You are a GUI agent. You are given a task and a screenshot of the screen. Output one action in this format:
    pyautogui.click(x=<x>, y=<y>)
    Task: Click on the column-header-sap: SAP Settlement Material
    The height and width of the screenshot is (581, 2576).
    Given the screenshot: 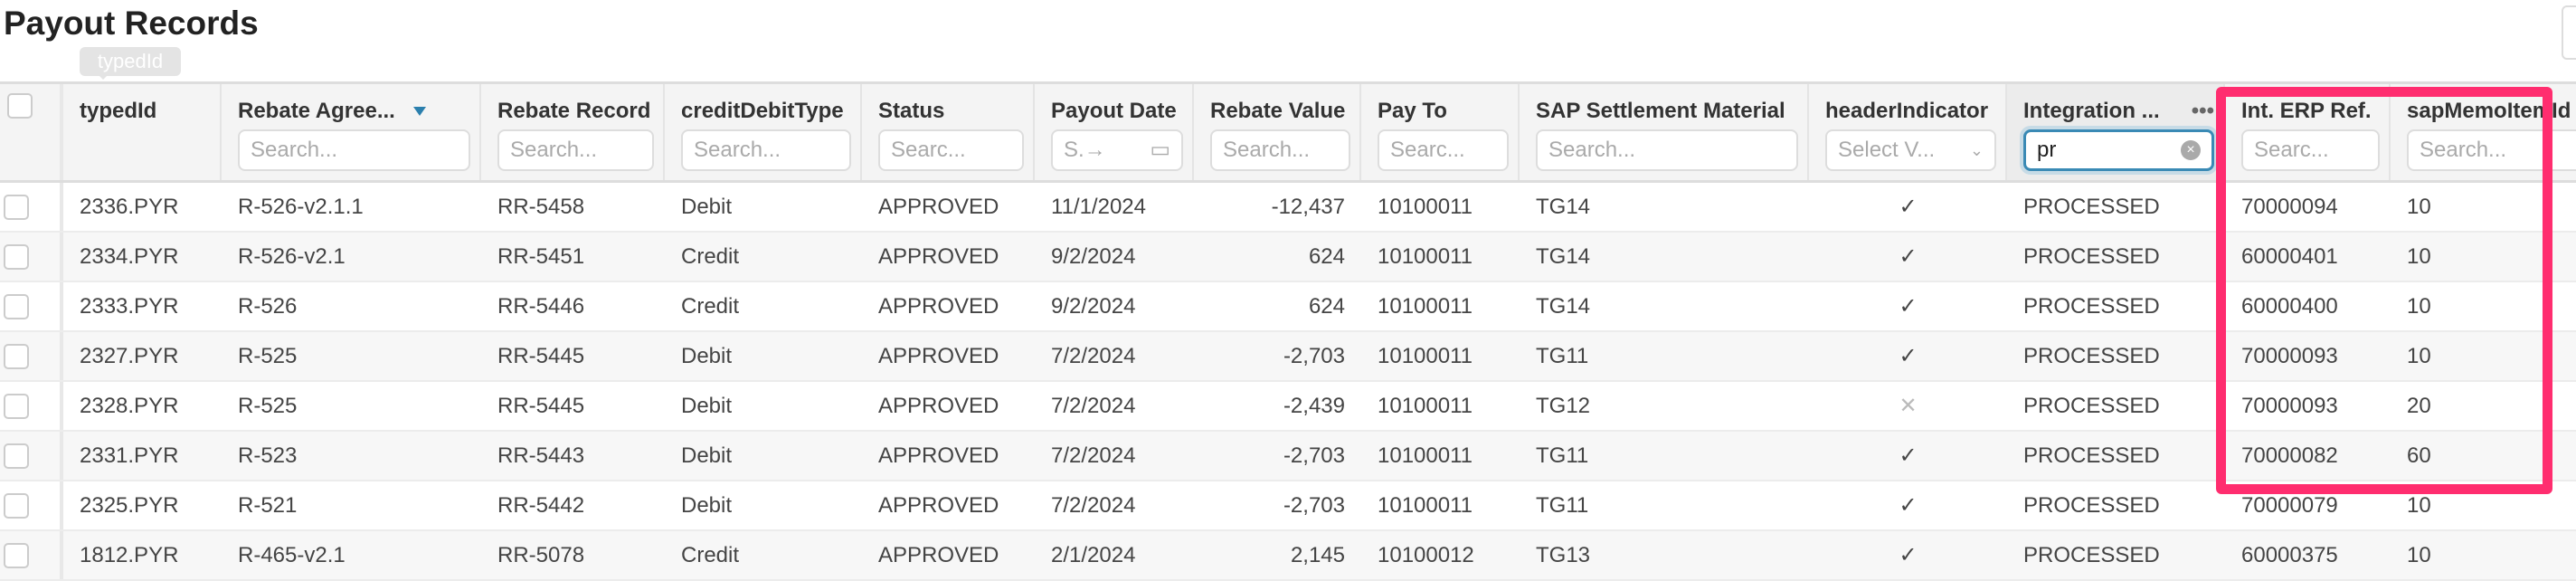 What is the action you would take?
    pyautogui.click(x=1661, y=111)
    